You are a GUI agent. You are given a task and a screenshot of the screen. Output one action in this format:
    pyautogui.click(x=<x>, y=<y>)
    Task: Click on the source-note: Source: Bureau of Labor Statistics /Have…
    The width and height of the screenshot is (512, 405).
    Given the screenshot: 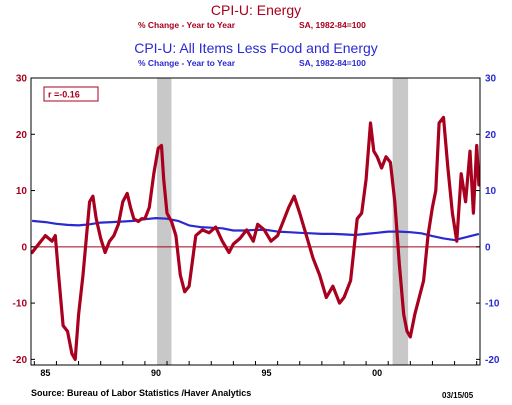 What is the action you would take?
    pyautogui.click(x=141, y=393)
    